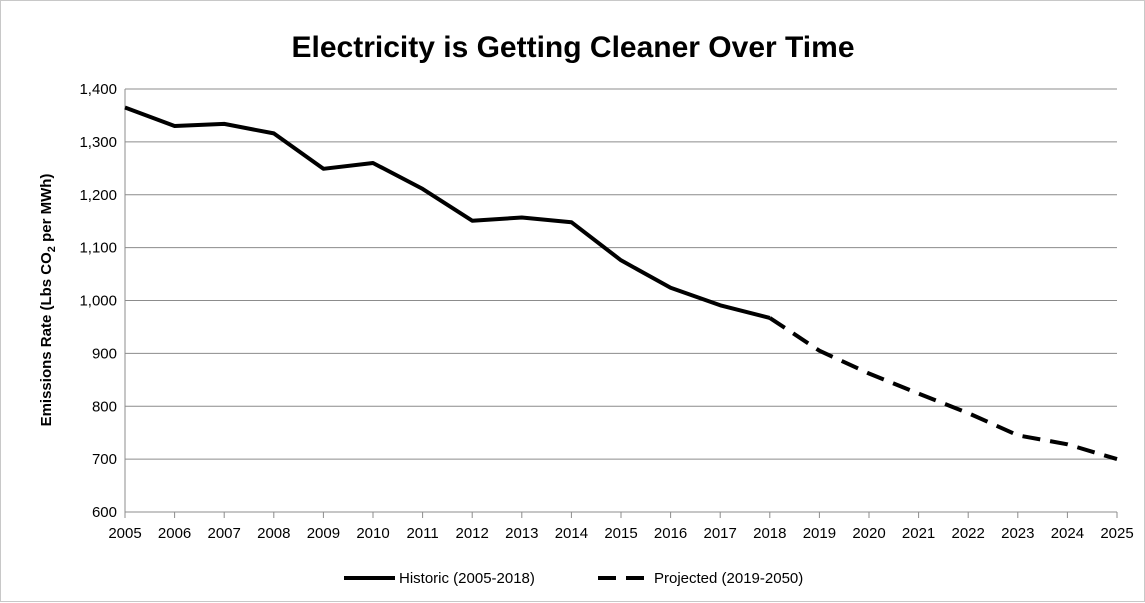 The width and height of the screenshot is (1145, 603). I want to click on x-tick-label: 2012, so click(472, 533).